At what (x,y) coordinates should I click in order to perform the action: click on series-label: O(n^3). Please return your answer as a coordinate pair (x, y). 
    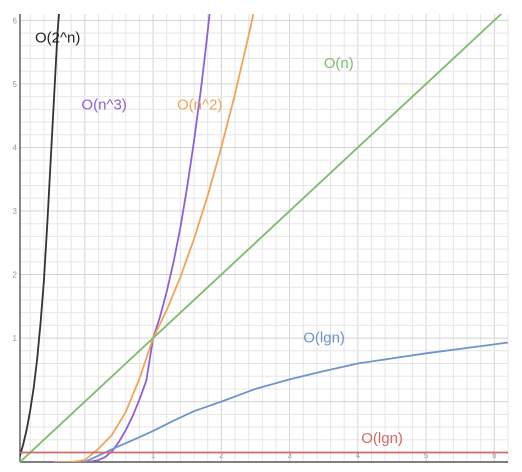
    Looking at the image, I should click on (103, 104).